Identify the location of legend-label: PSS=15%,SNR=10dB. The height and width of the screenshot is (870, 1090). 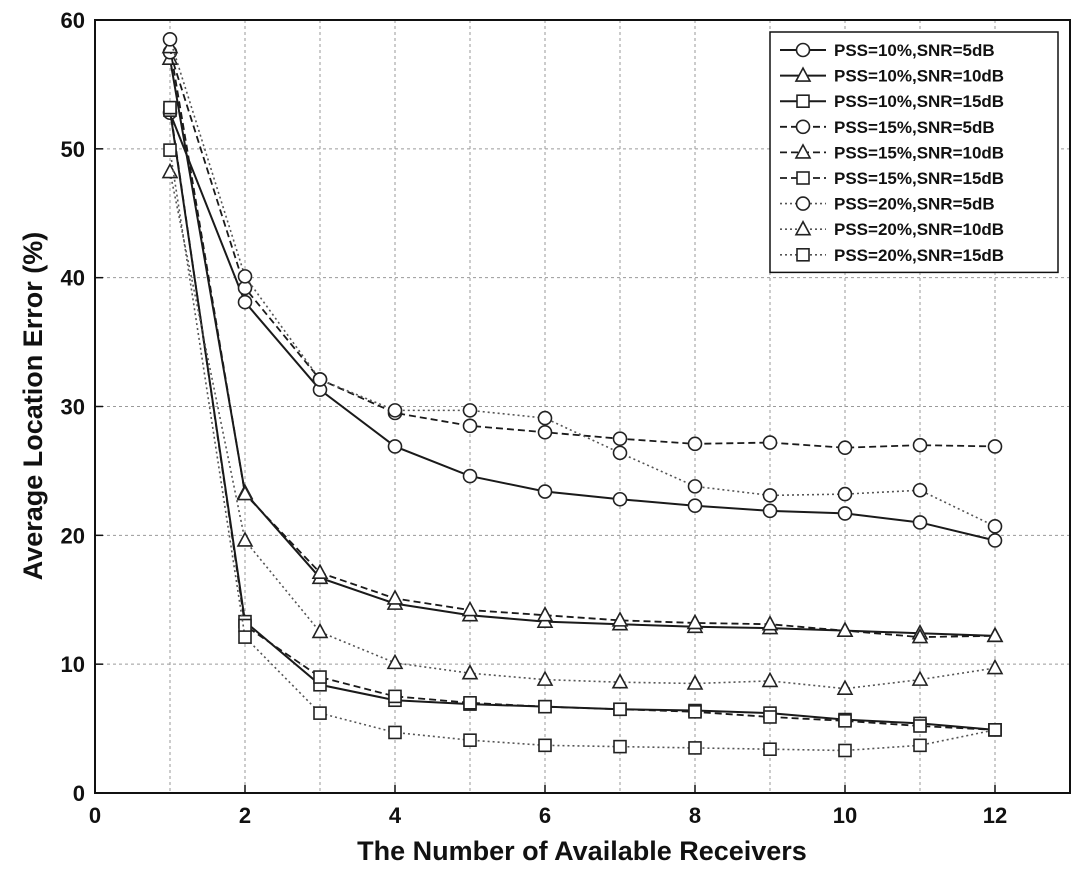
(919, 152).